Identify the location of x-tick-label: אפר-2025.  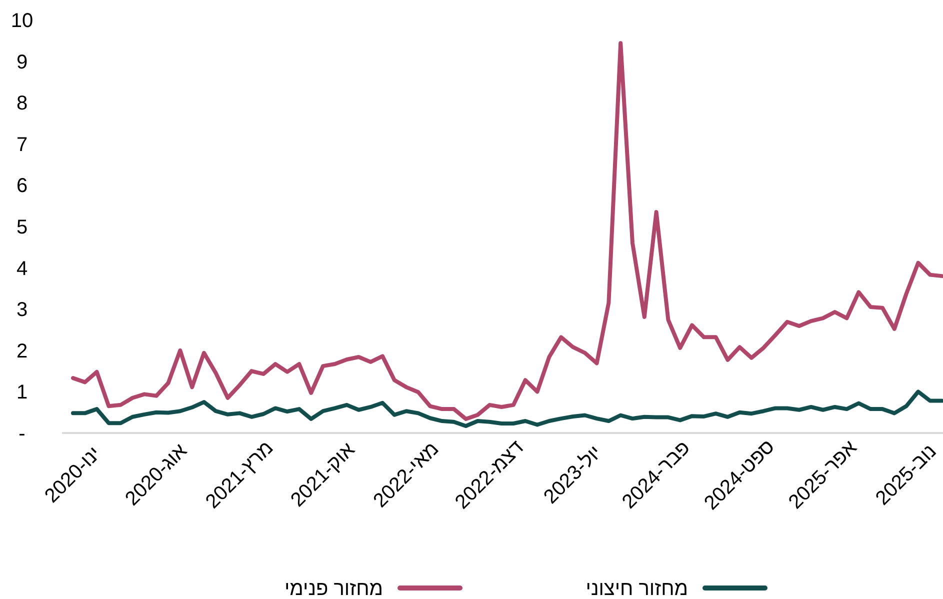
(823, 475).